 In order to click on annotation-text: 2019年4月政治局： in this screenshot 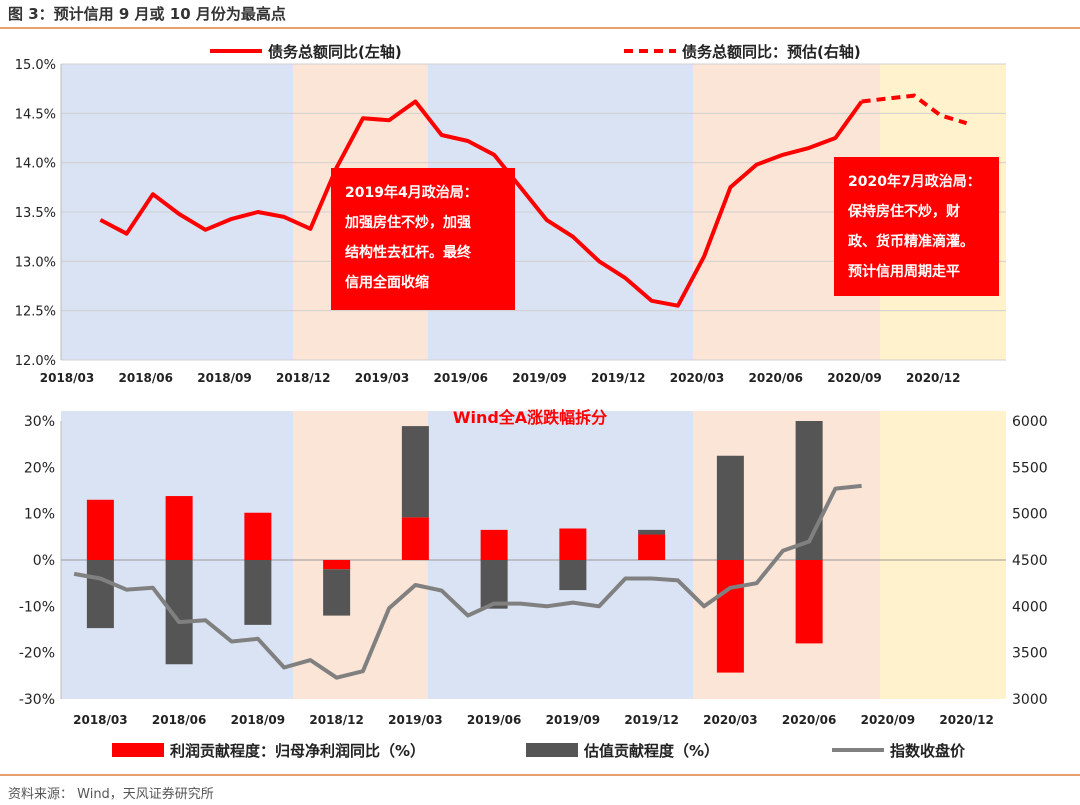, I will do `click(411, 192)`.